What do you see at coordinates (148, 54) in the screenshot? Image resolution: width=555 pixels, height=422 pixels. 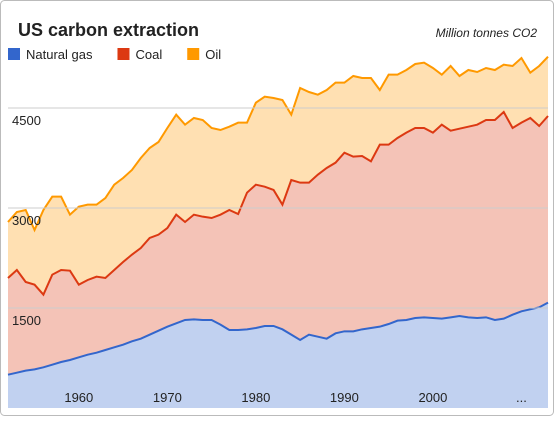 I see `legend-label: Coal` at bounding box center [148, 54].